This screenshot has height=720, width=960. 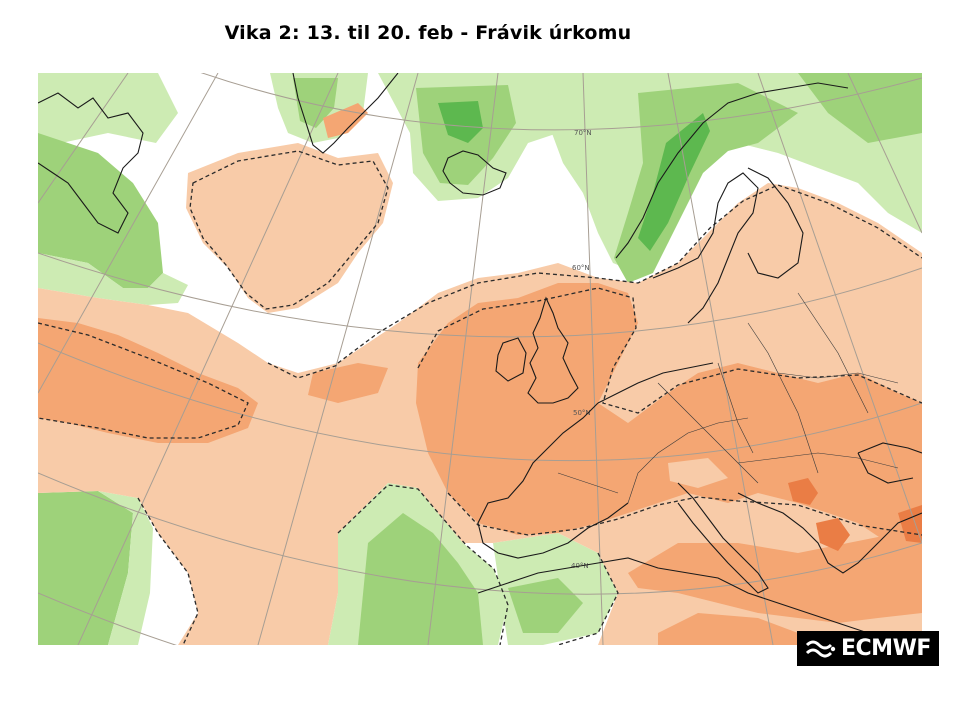 What do you see at coordinates (420, 579) in the screenshot?
I see `wet-area-canaries-medium` at bounding box center [420, 579].